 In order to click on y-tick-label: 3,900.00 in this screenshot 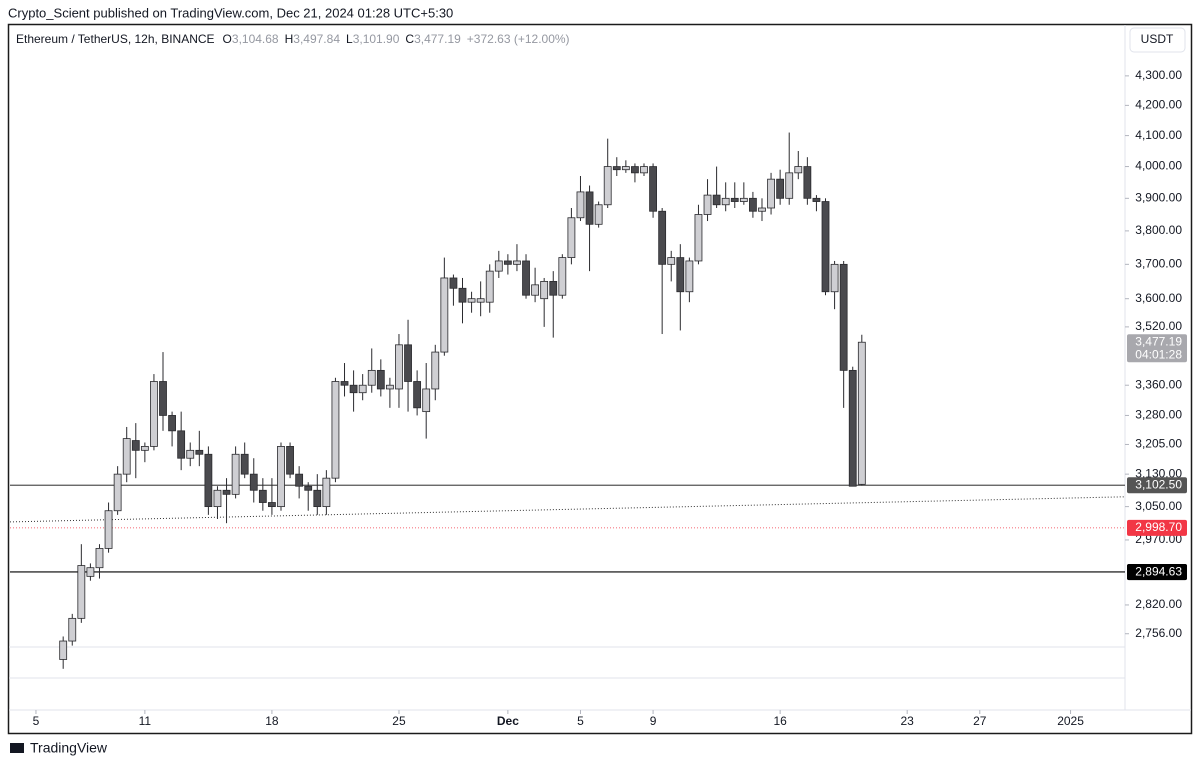, I will do `click(1158, 197)`.